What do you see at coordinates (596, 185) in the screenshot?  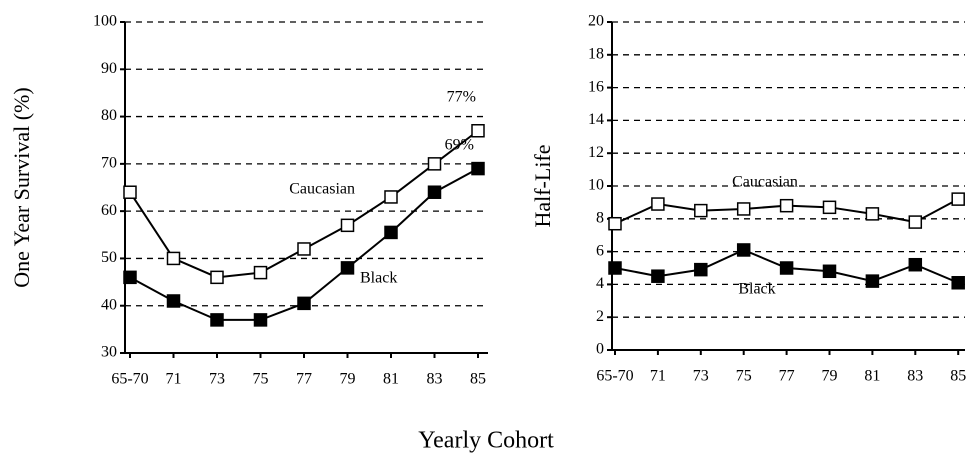 I see `y-tick-label: 10` at bounding box center [596, 185].